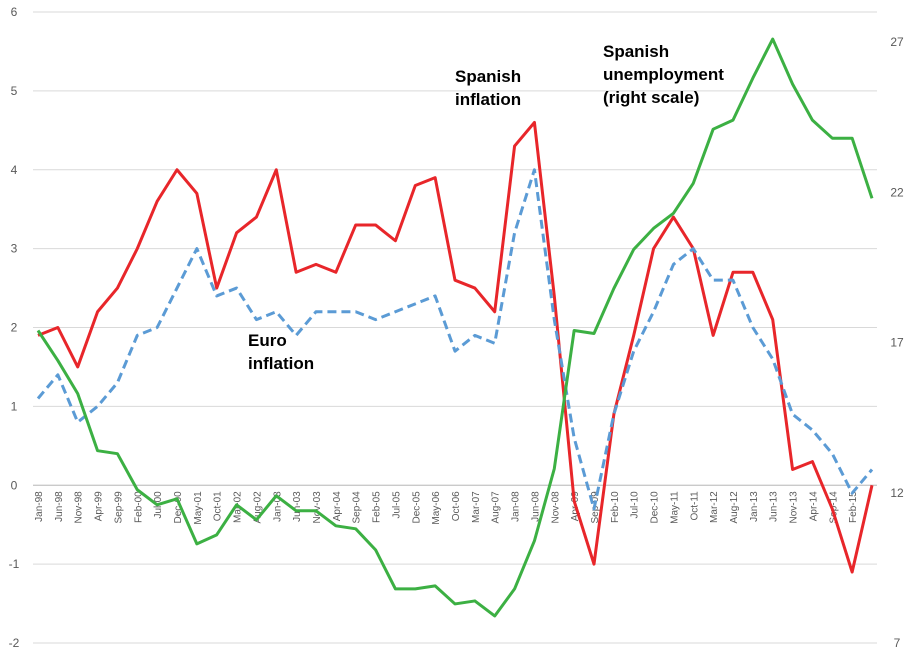 This screenshot has height=656, width=907. I want to click on x-tick-label: Oct-06, so click(456, 506).